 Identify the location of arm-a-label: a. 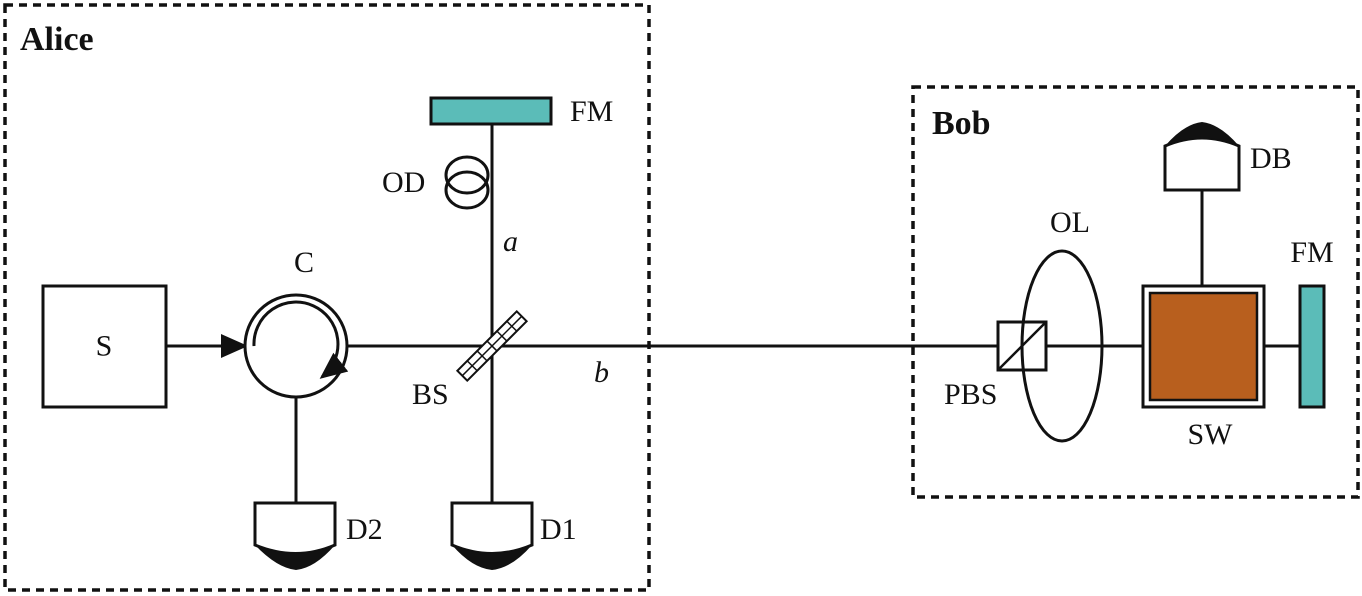
(510, 241).